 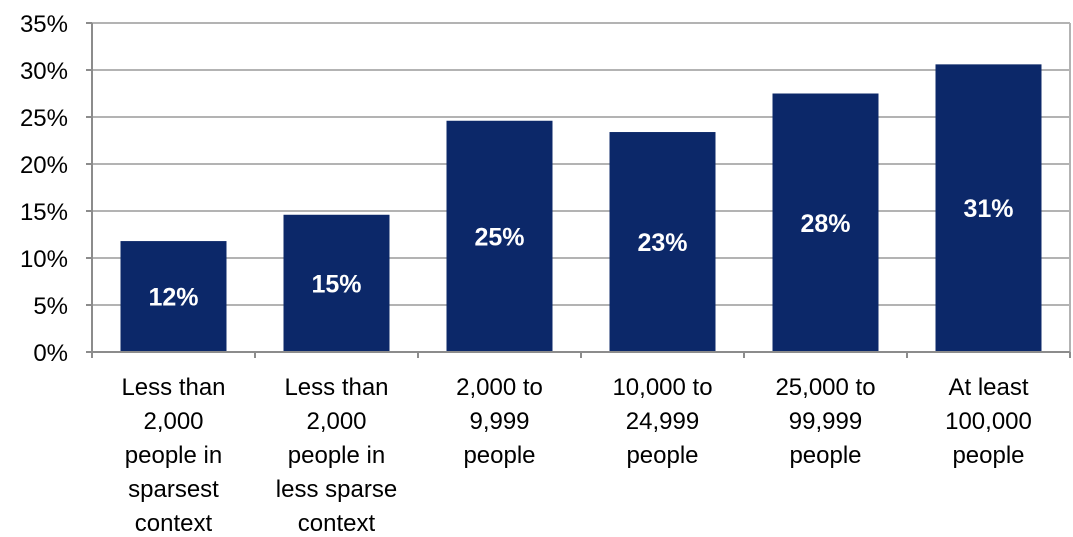 I want to click on data-label: 25%, so click(x=499, y=237).